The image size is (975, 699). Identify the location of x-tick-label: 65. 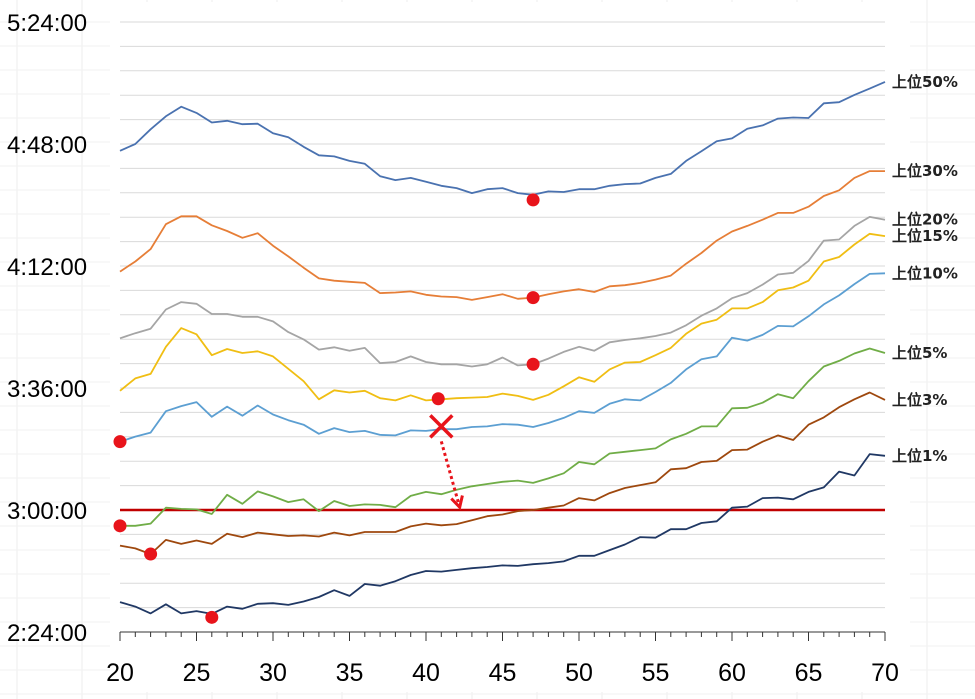
(809, 673).